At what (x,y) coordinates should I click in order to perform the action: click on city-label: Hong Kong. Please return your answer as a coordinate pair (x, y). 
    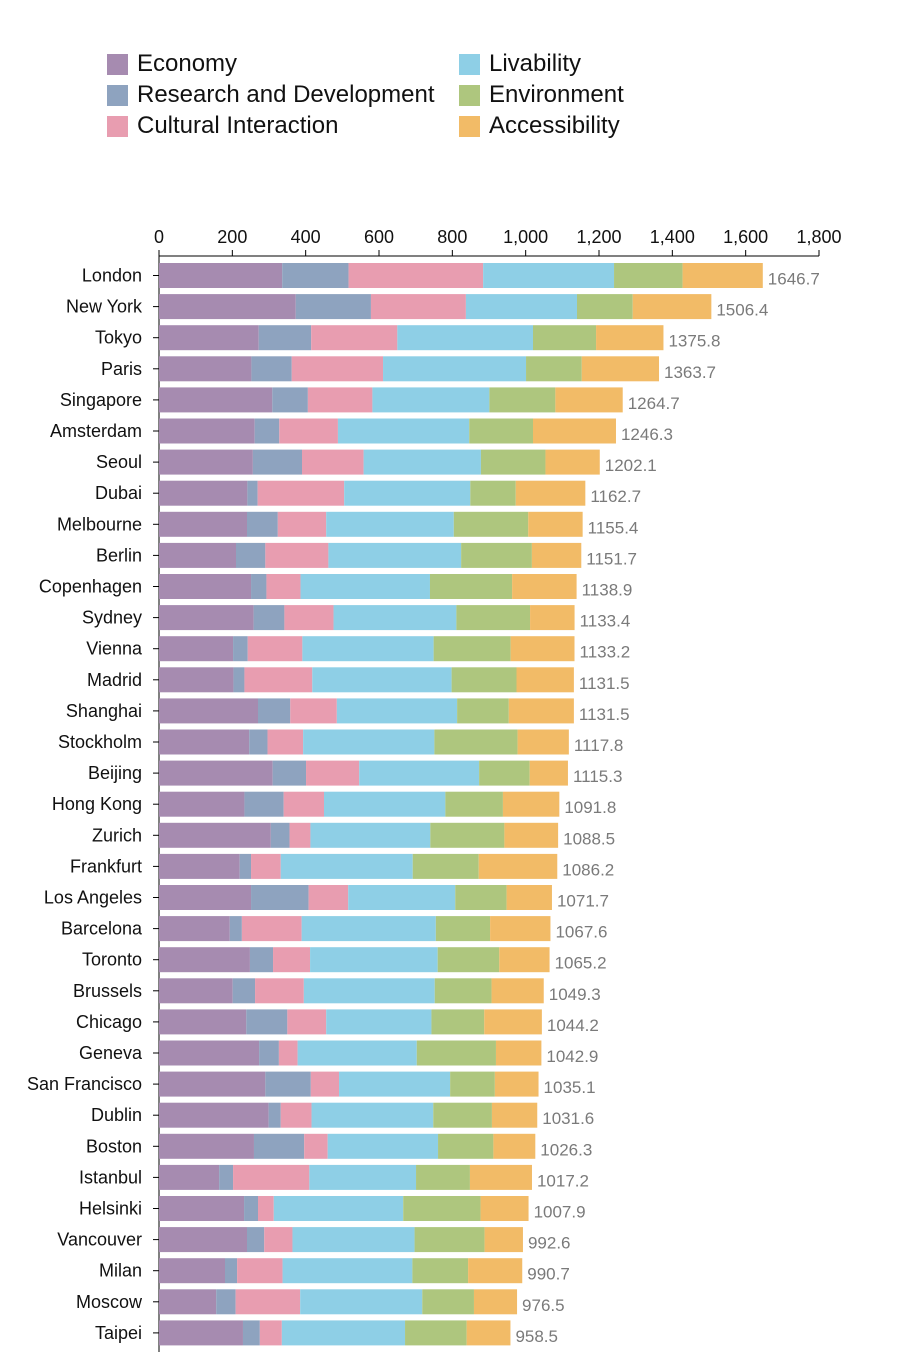
    Looking at the image, I should click on (97, 804).